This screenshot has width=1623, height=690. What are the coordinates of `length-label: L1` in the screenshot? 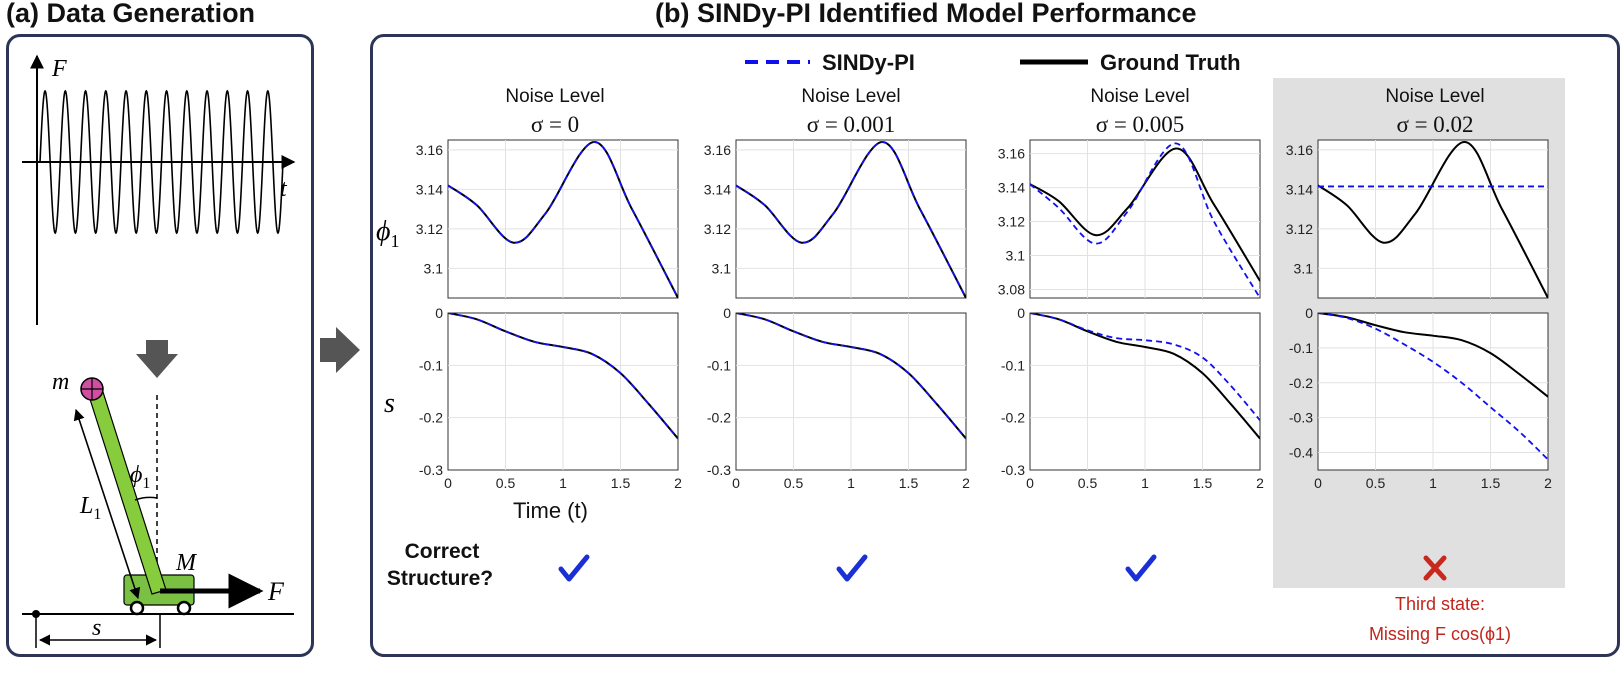 It's located at (90, 508).